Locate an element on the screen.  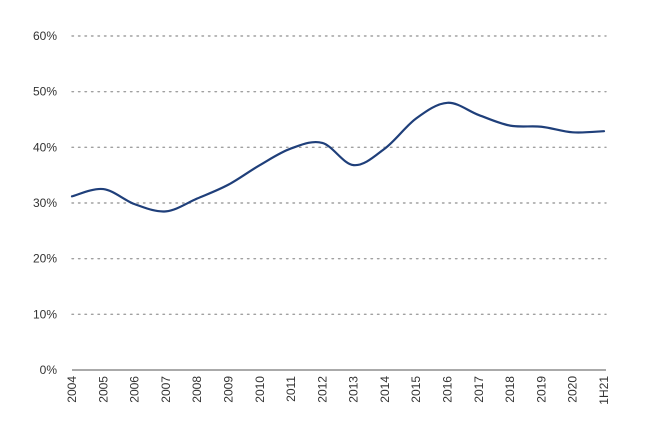
x-tick-label: 2019 is located at coordinates (541, 389).